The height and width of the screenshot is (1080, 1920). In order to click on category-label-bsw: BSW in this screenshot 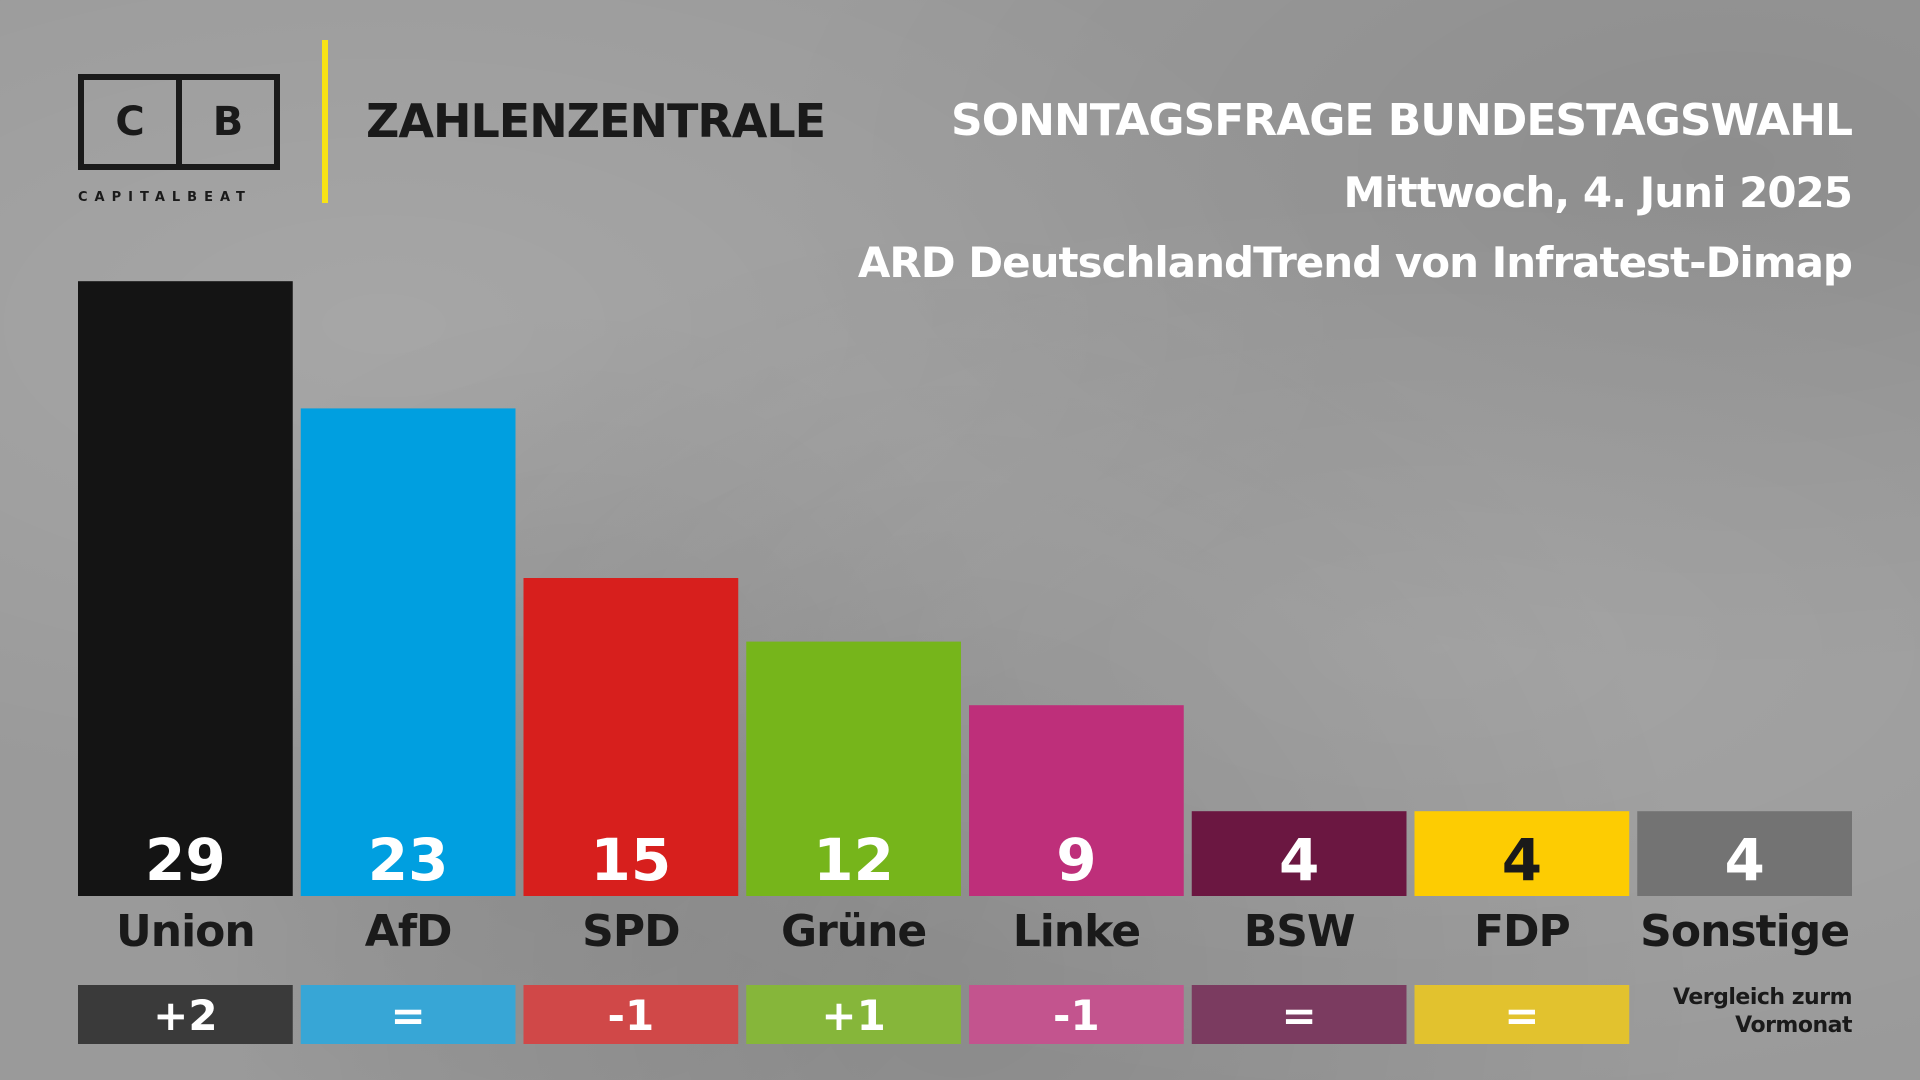, I will do `click(1299, 931)`.